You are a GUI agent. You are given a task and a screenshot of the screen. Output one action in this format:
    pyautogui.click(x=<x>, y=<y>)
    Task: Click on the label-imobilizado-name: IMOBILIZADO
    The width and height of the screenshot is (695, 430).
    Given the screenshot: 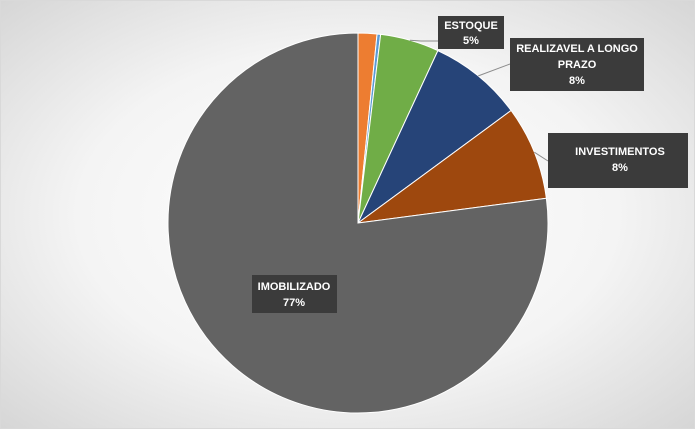 What is the action you would take?
    pyautogui.click(x=294, y=287)
    